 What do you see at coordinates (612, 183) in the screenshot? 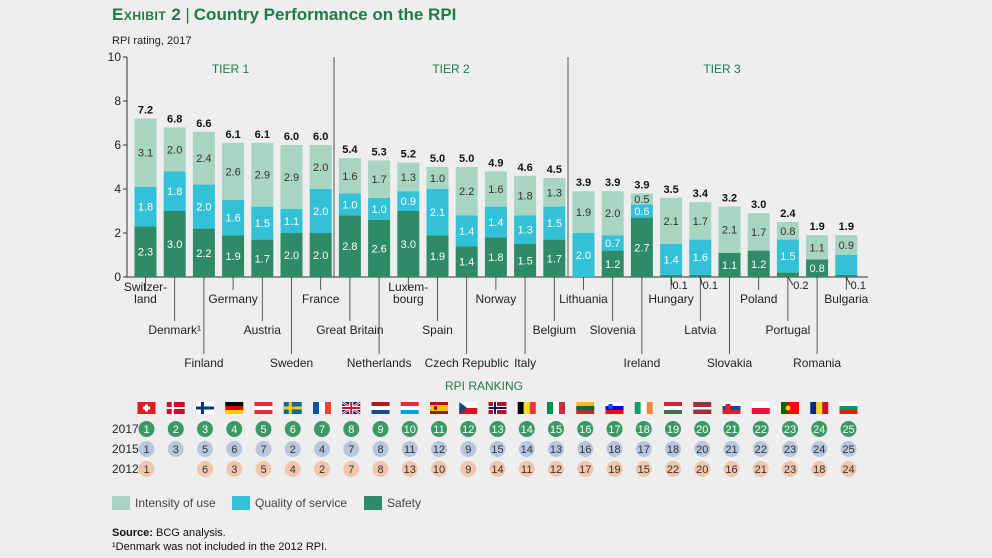
I see `total-value-label: 3.9` at bounding box center [612, 183].